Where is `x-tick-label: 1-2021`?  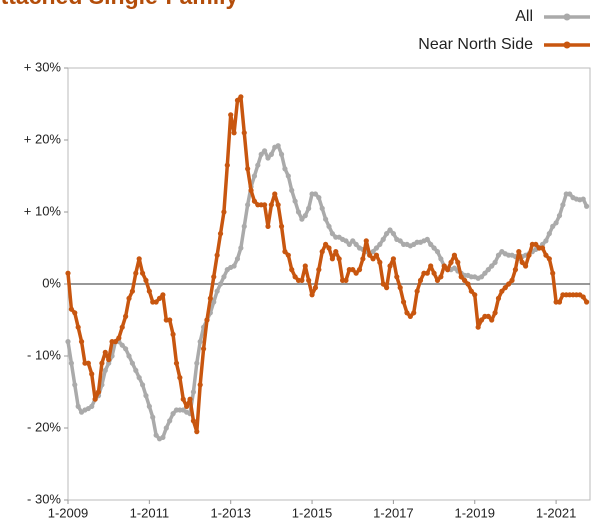
x-tick-label: 1-2021 is located at coordinates (556, 512).